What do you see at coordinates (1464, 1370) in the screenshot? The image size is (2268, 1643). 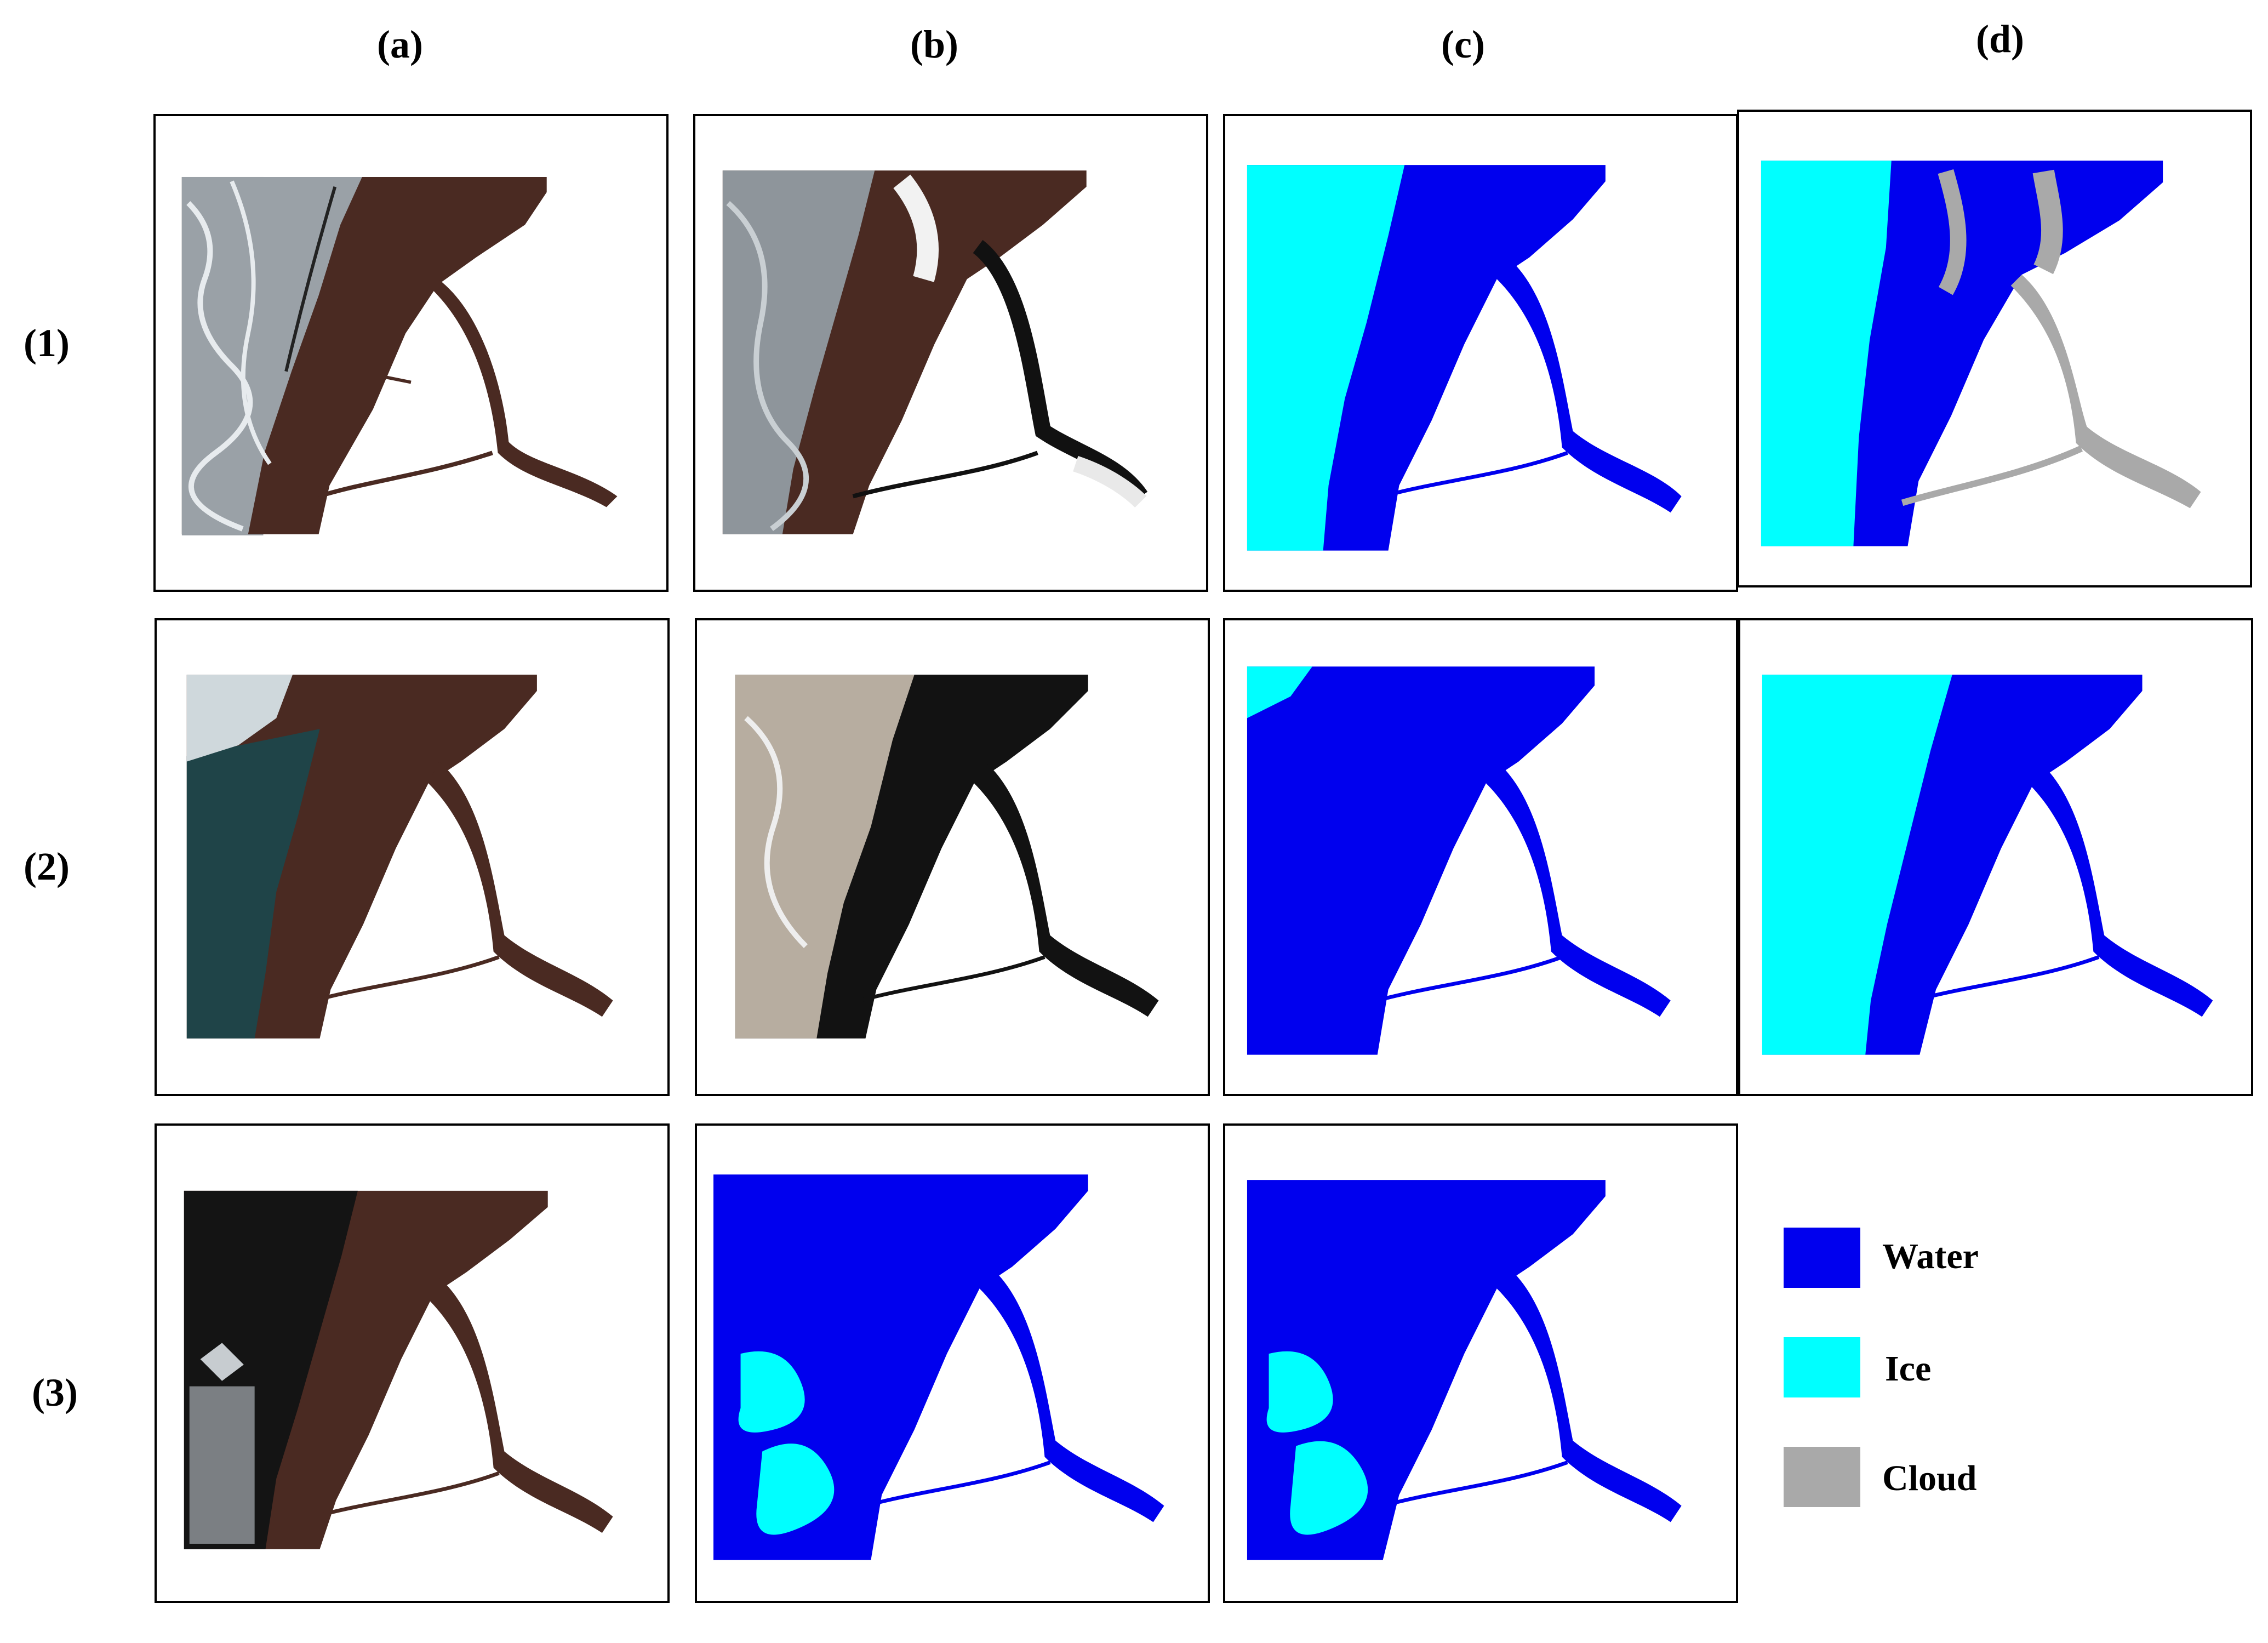 I see `classification-map-3c` at bounding box center [1464, 1370].